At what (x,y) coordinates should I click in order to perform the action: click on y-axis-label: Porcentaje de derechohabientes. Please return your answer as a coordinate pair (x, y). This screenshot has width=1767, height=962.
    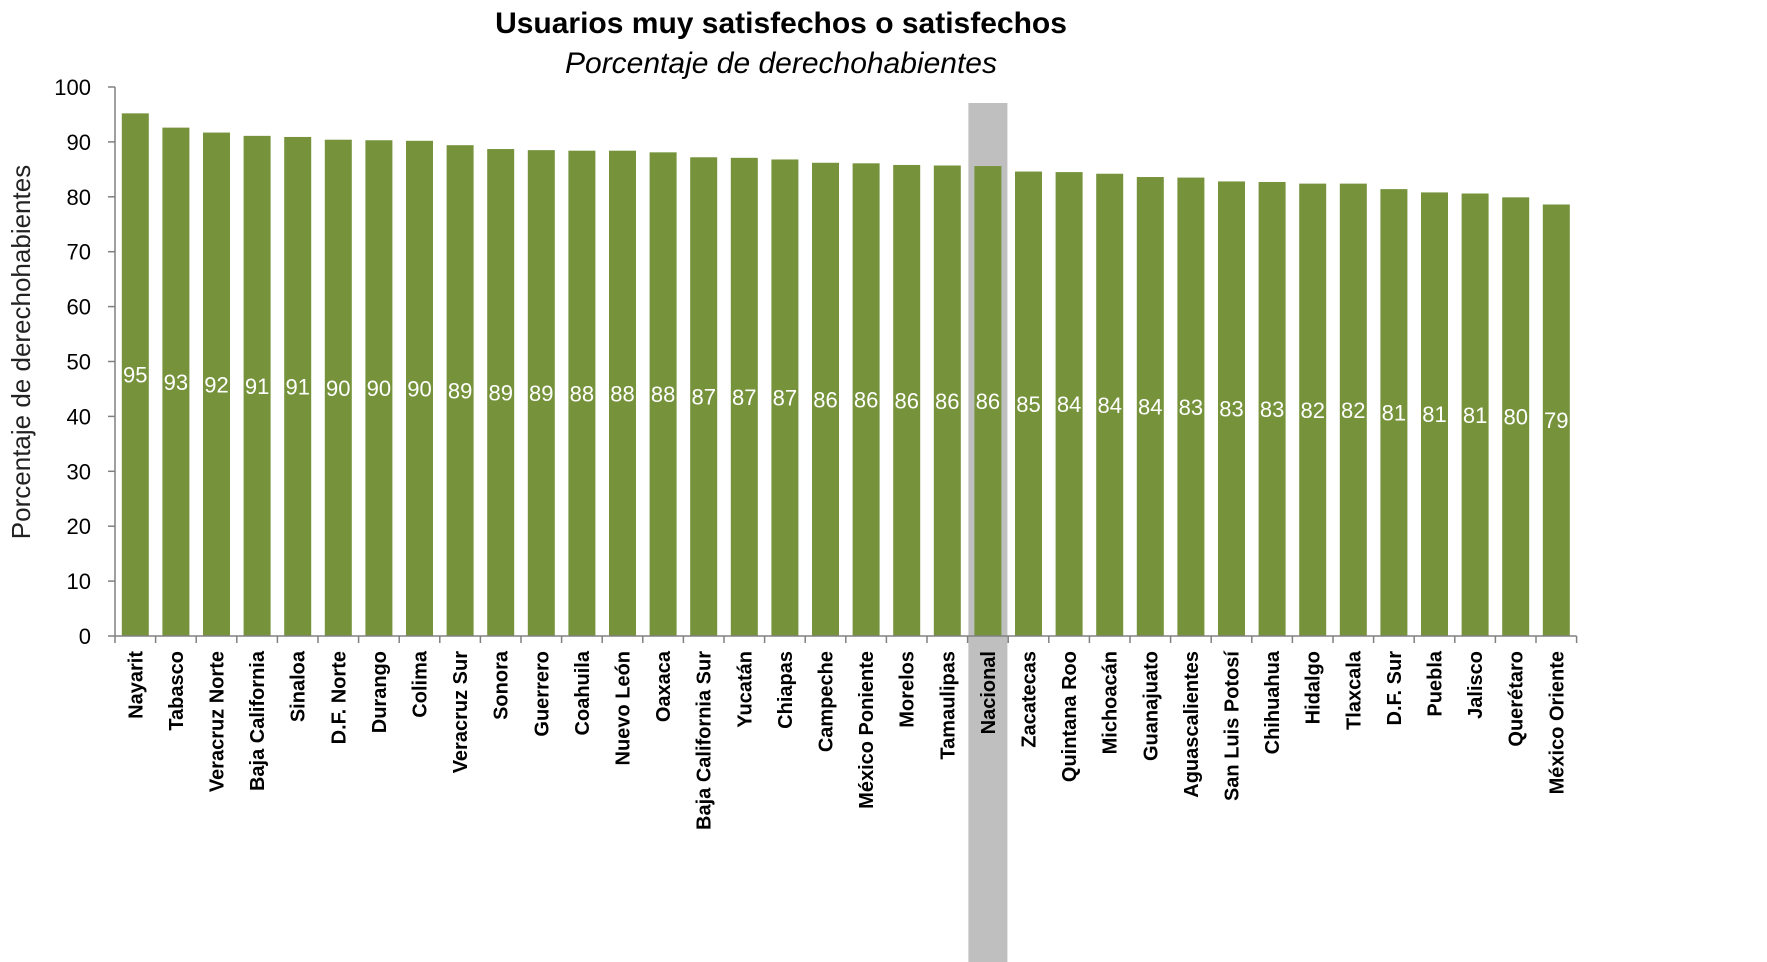
    Looking at the image, I should click on (21, 352).